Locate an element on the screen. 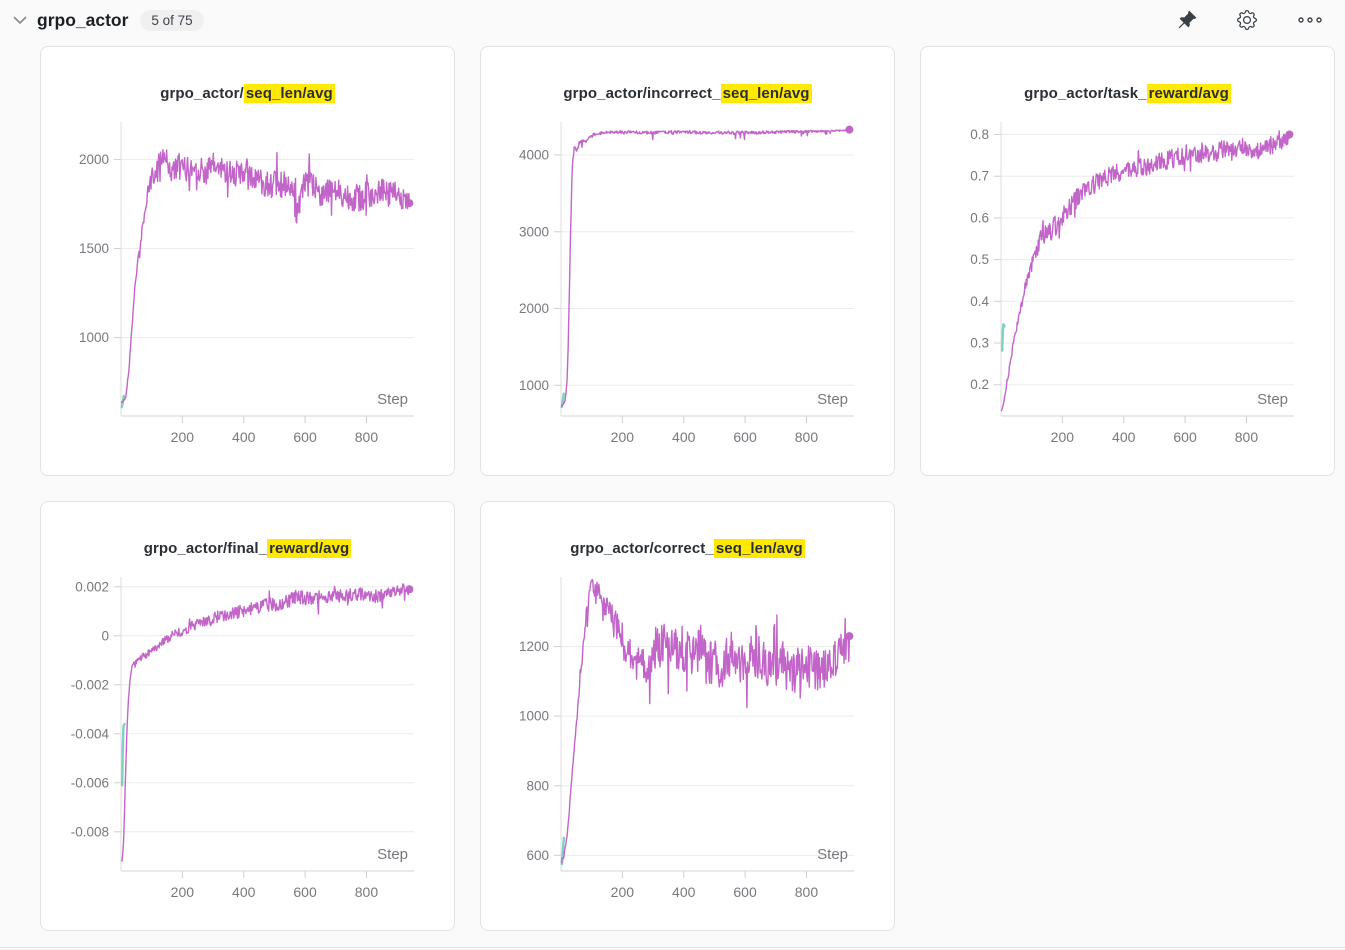 This screenshot has width=1345, height=950. chart-canvas: 1000 1500 2000 200 400 600 800 Step is located at coordinates (248, 284).